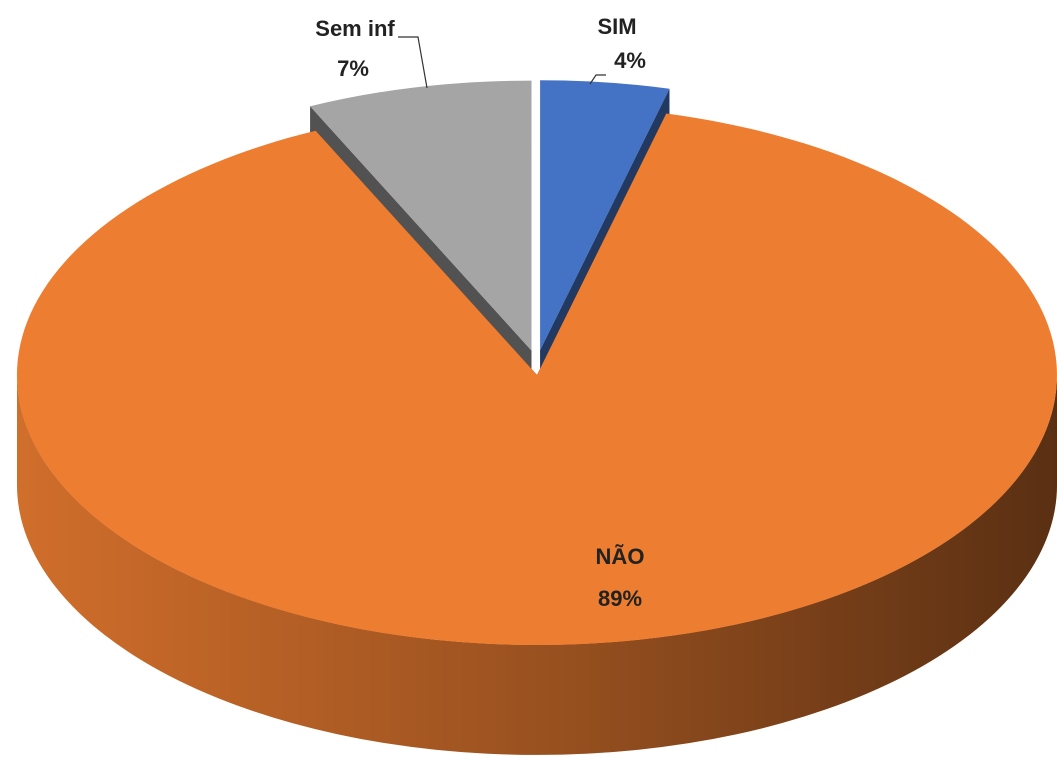 The height and width of the screenshot is (763, 1057). I want to click on label-value: 89%, so click(620, 598).